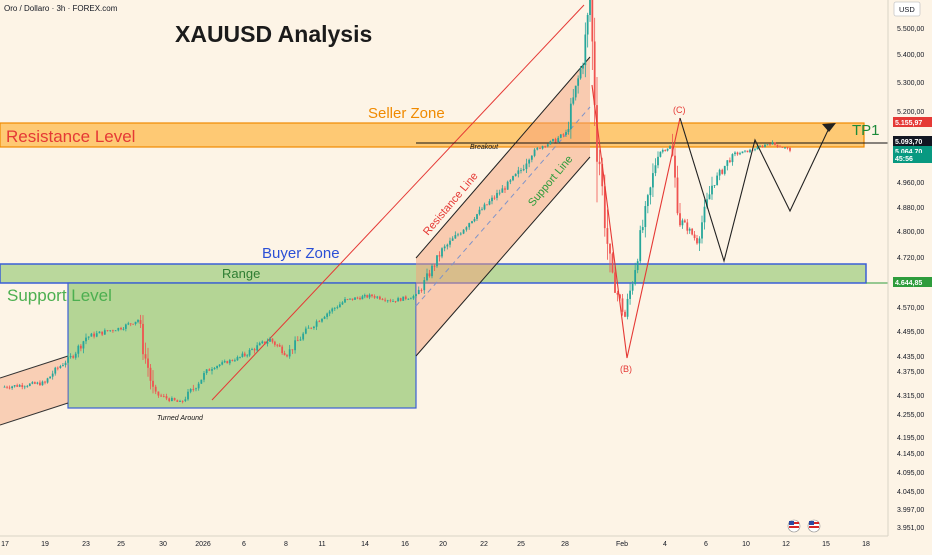  Describe the element at coordinates (34, 414) in the screenshot. I see `early-channel-bottom` at that location.